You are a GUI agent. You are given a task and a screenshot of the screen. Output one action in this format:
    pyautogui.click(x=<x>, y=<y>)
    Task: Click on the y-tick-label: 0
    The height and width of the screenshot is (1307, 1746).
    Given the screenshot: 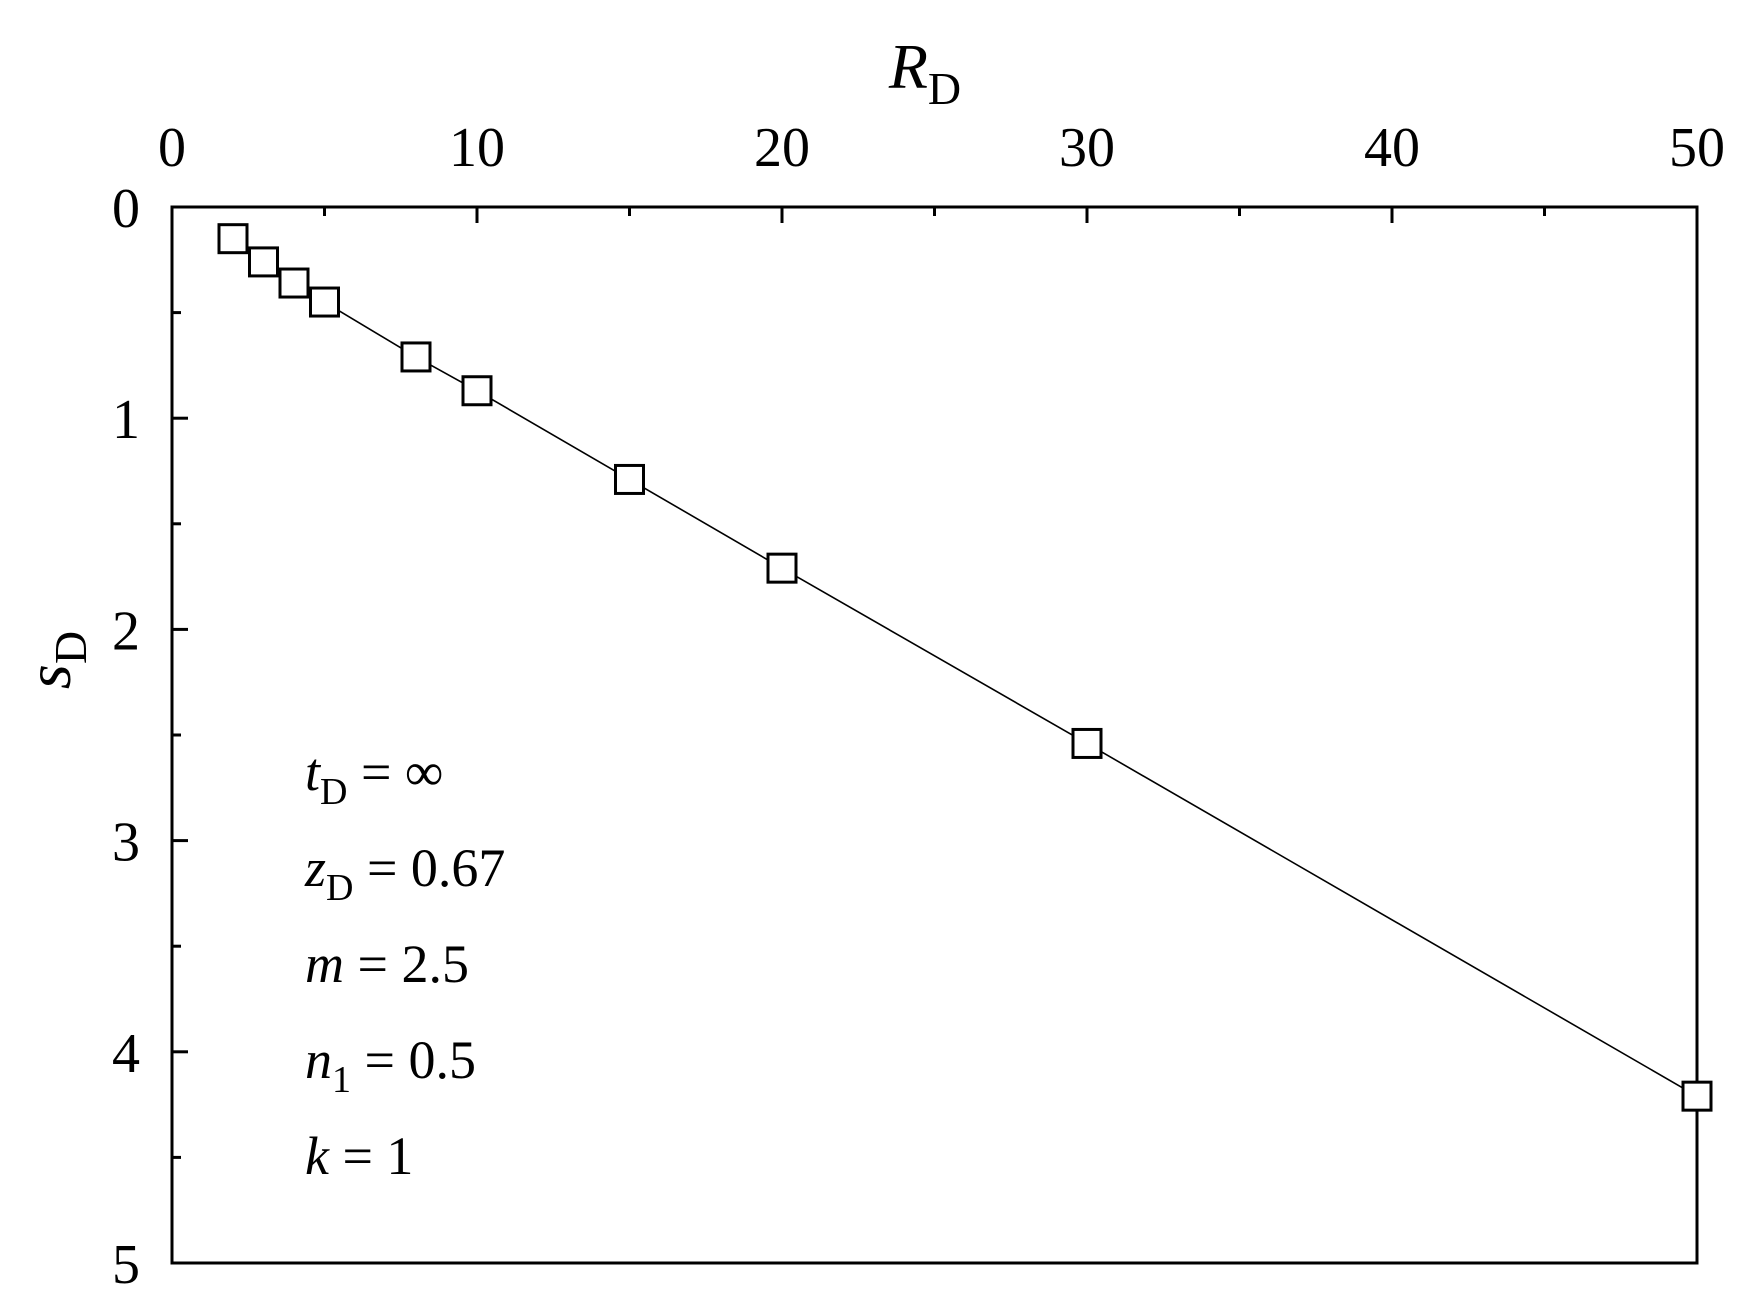 What is the action you would take?
    pyautogui.click(x=126, y=209)
    